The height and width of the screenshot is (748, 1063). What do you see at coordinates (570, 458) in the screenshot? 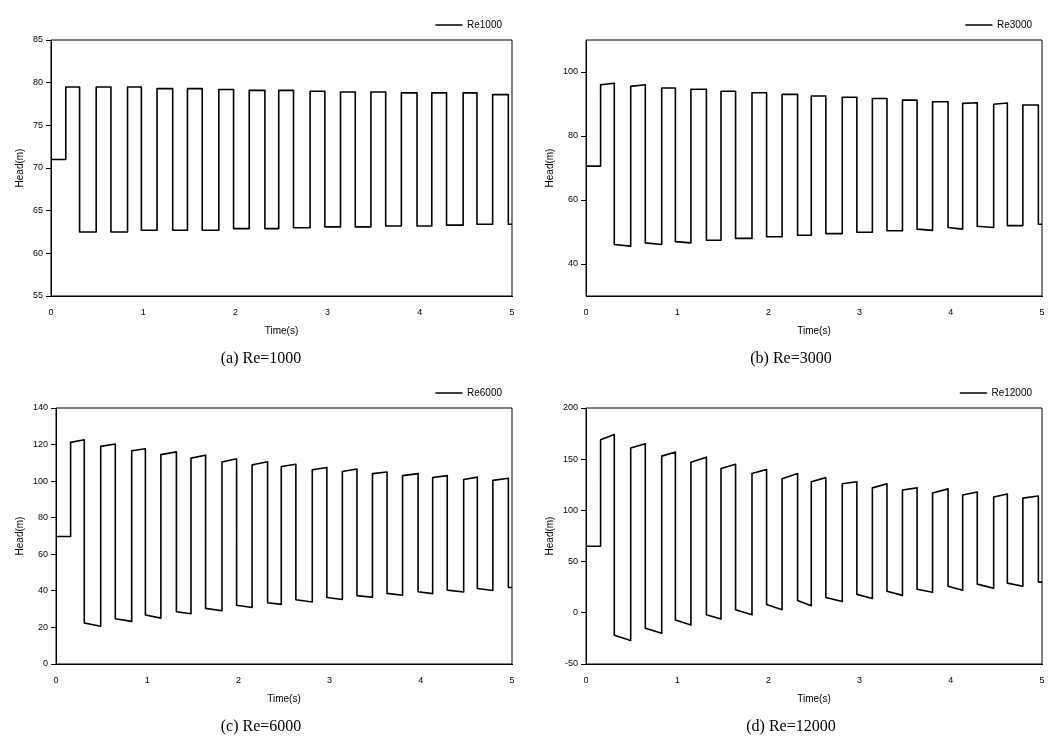
I see `y-tick-label: 150` at bounding box center [570, 458].